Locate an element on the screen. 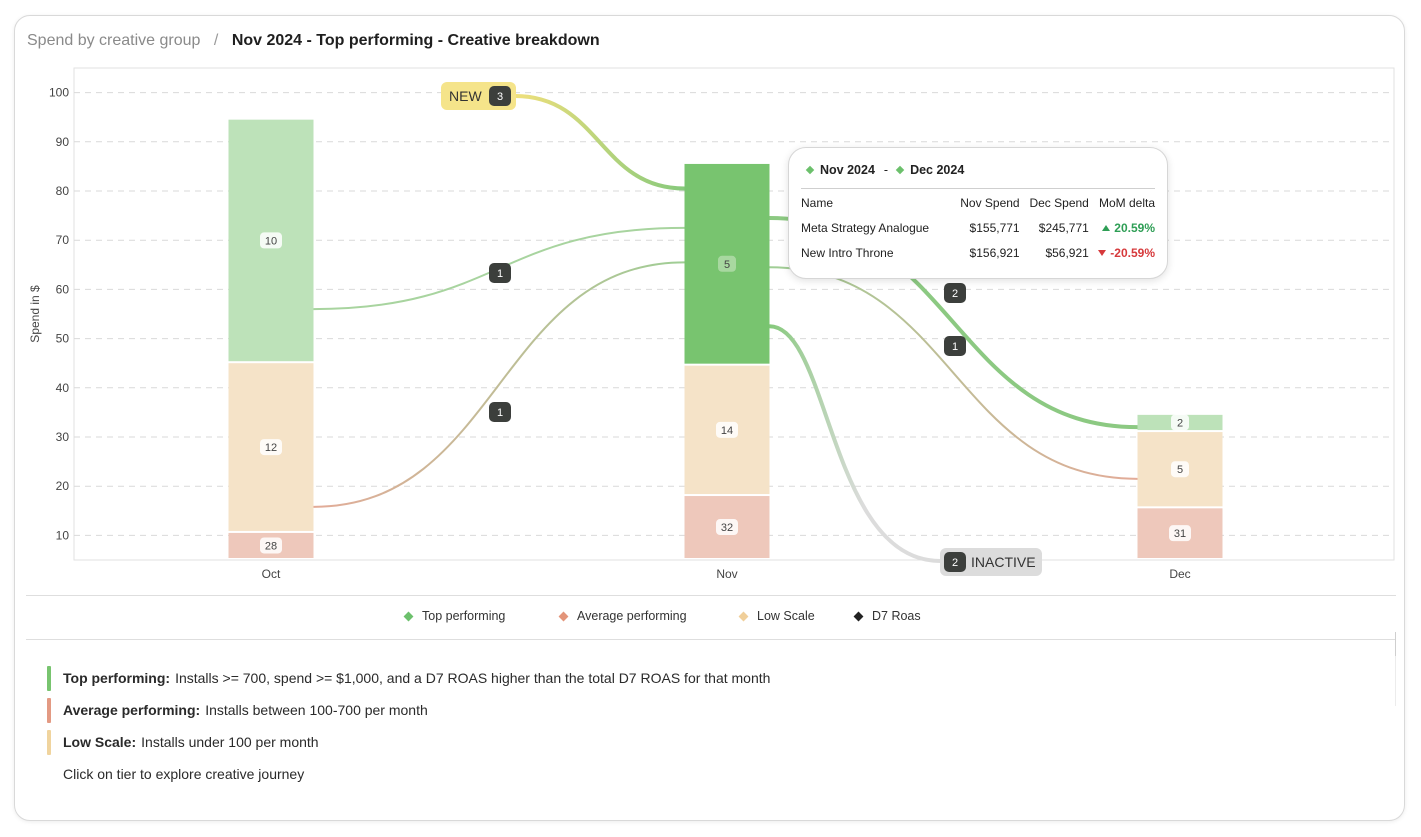 The height and width of the screenshot is (837, 1421). legend-item-low-scale: Low Scale is located at coordinates (776, 616).